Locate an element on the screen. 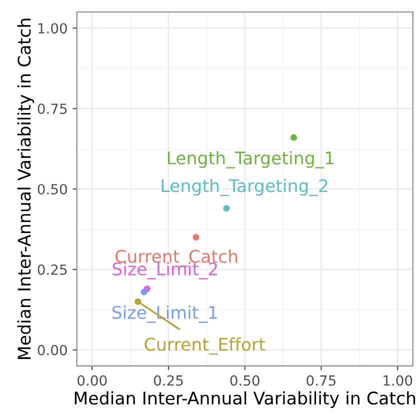 Image resolution: width=420 pixels, height=414 pixels. y-tick-label: 0.75 is located at coordinates (52, 109).